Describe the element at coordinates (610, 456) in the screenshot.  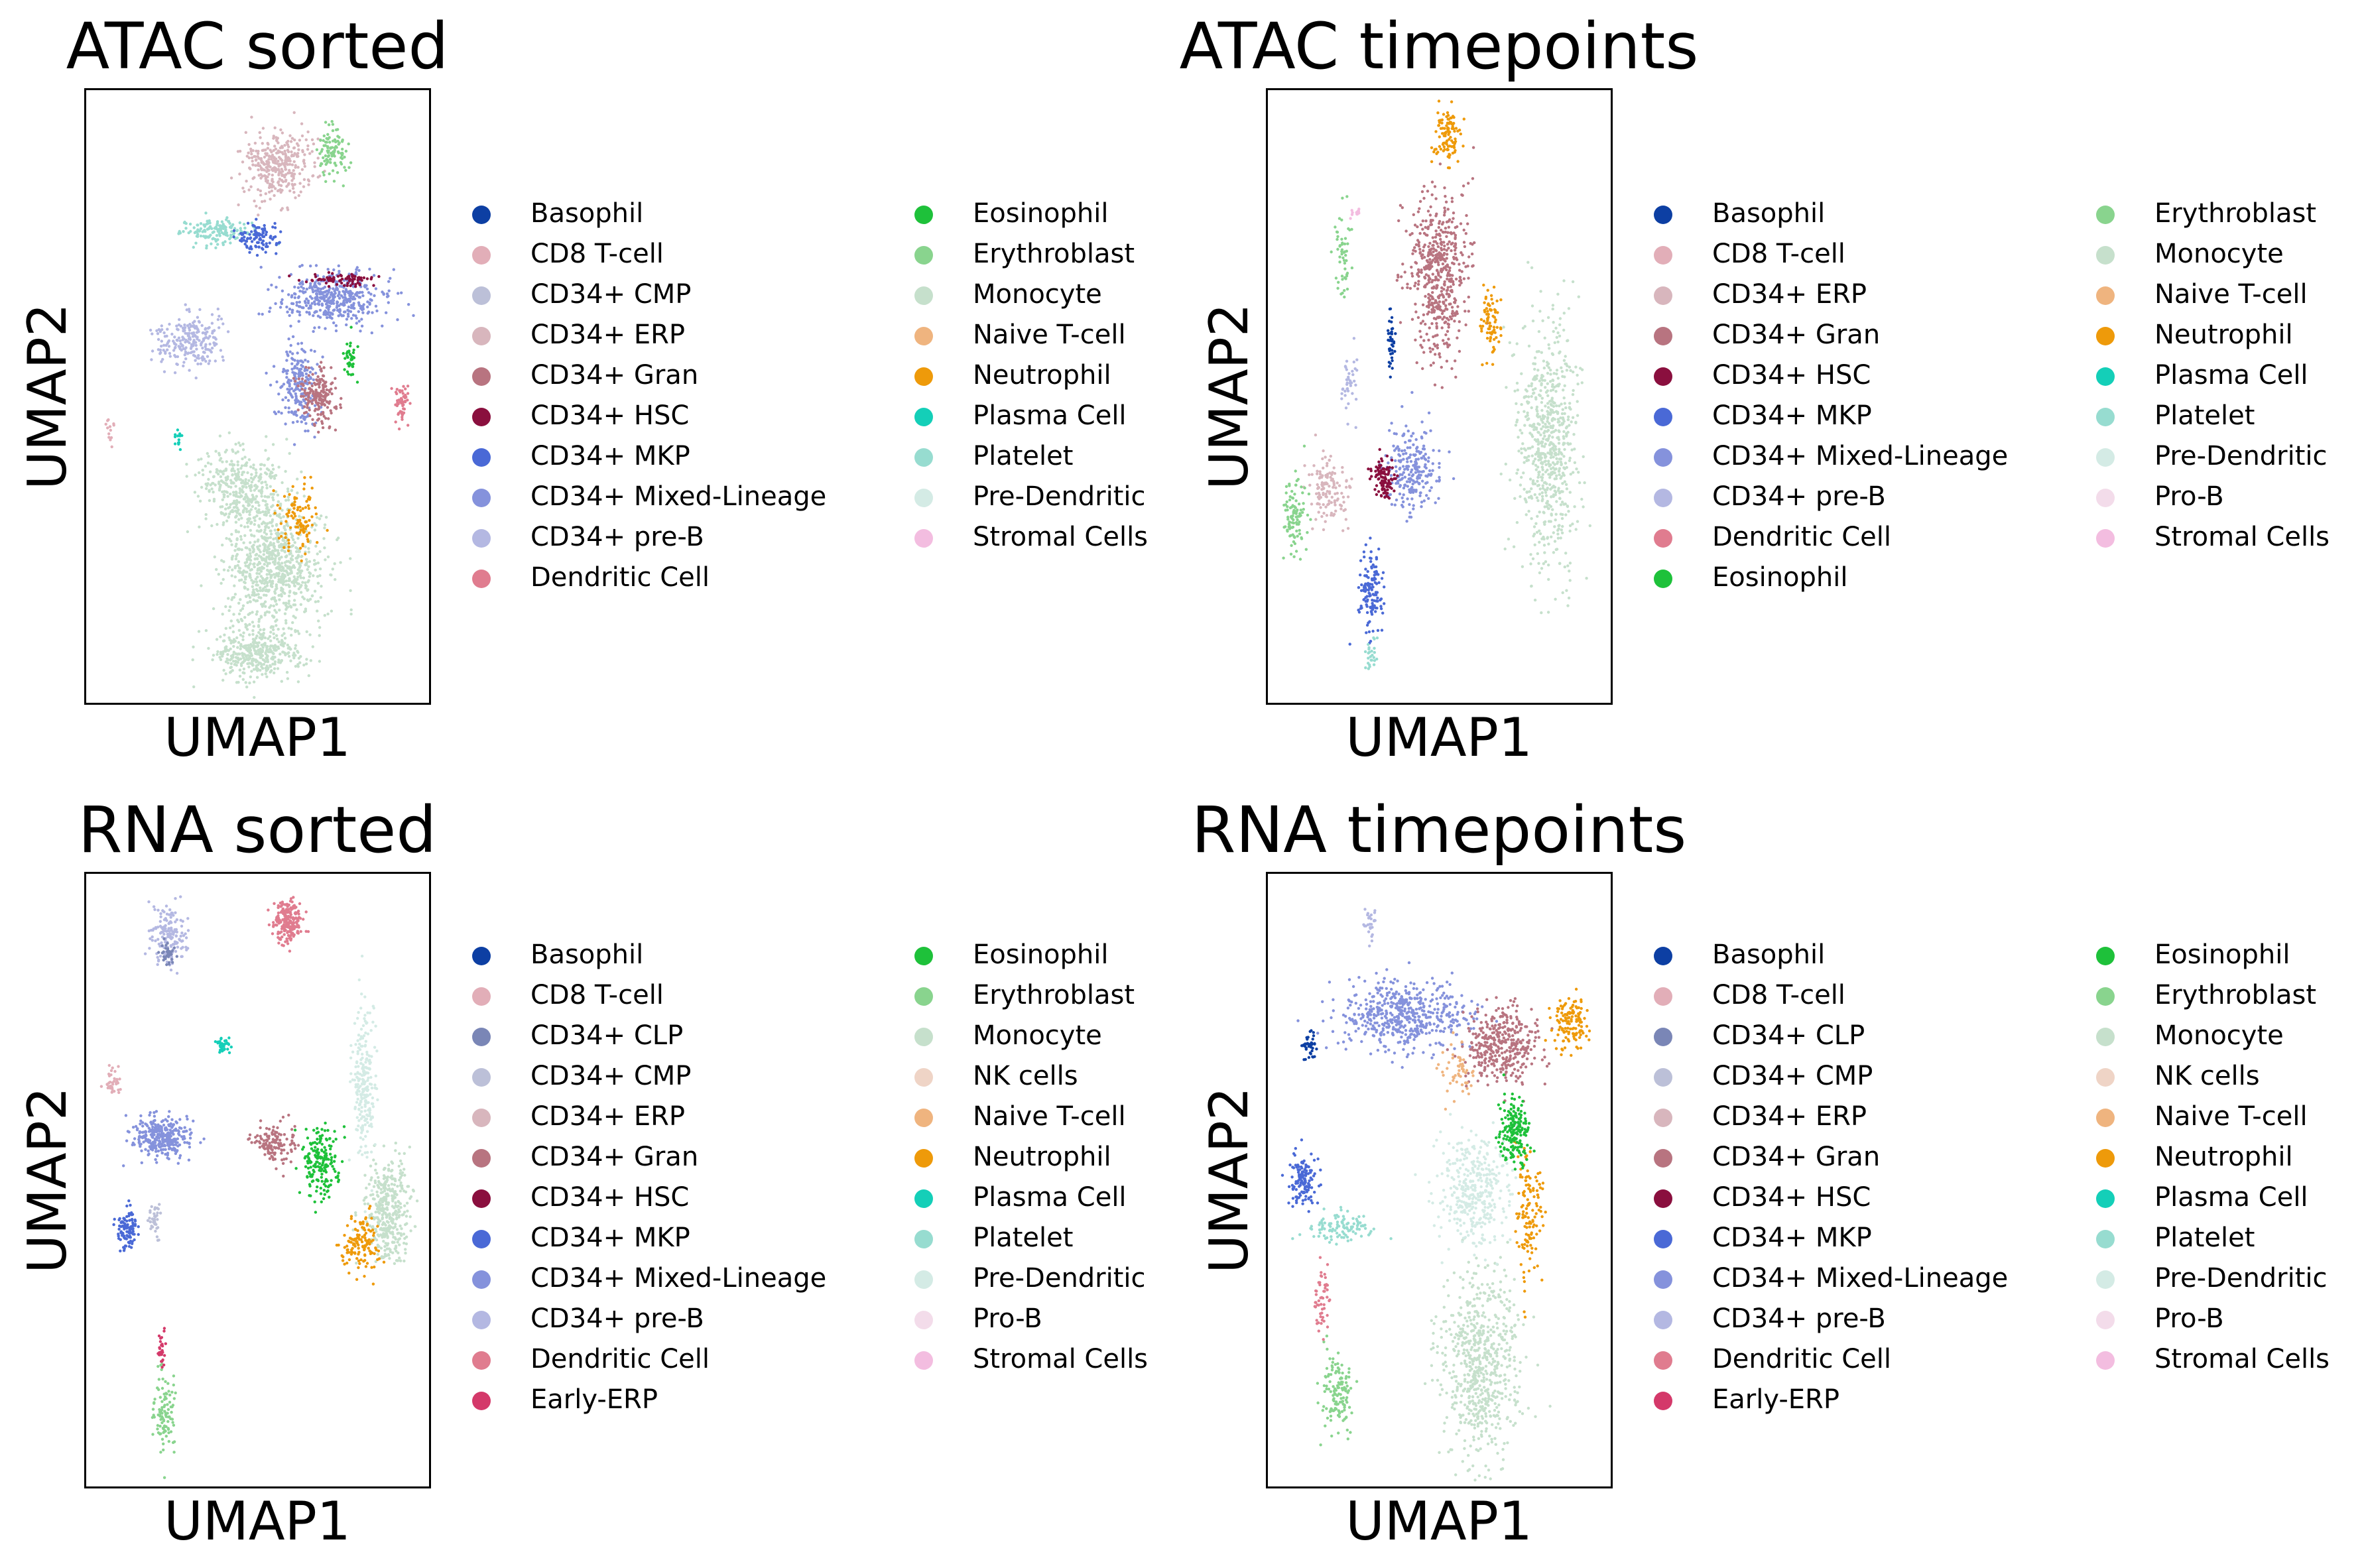
I see `legend-label: CD34+ MKP` at that location.